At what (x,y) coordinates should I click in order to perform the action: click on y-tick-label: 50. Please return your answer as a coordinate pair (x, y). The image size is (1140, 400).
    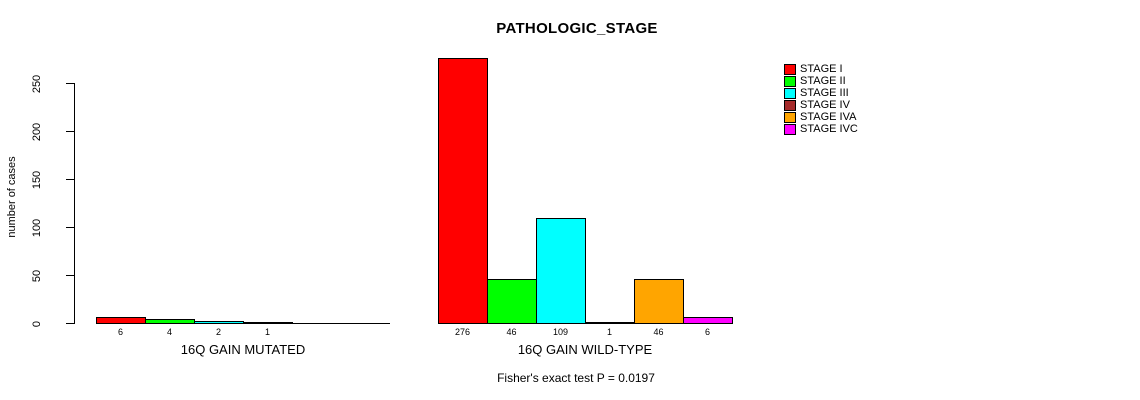
    Looking at the image, I should click on (37, 275).